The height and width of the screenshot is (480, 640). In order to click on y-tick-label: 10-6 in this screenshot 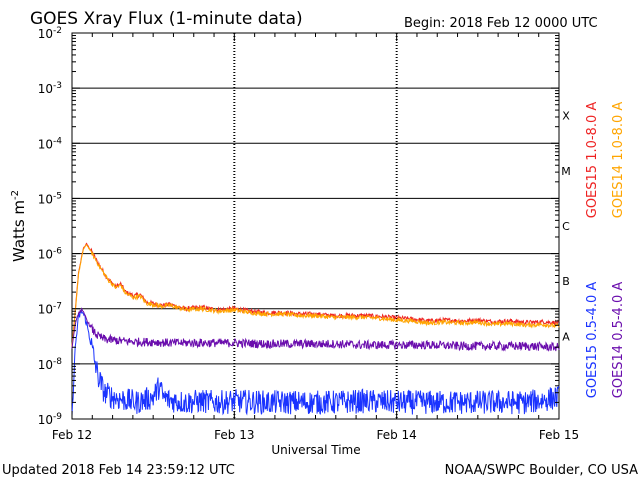, I will do `click(50, 254)`.